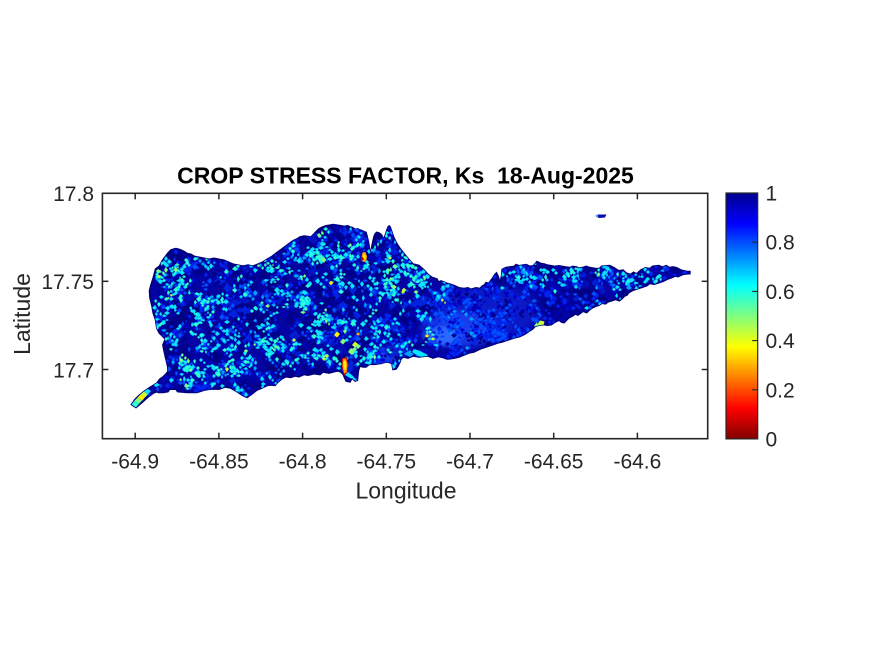  What do you see at coordinates (73, 370) in the screenshot?
I see `svg-text: 17.7` at bounding box center [73, 370].